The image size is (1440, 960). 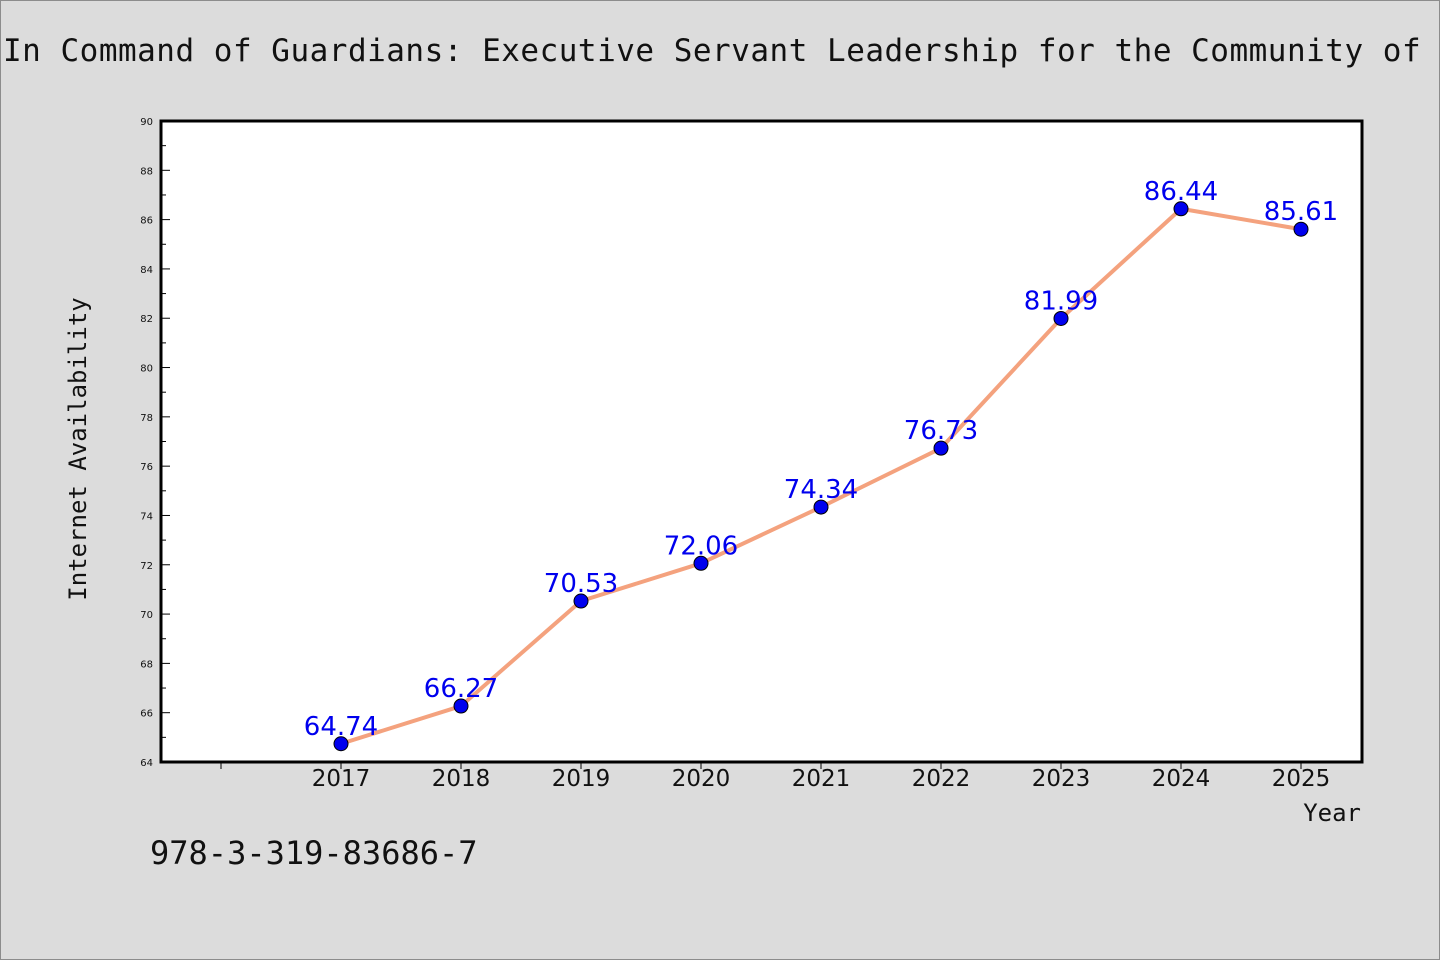 I want to click on isbn-code: 978-3-319-83686-7, so click(x=314, y=853).